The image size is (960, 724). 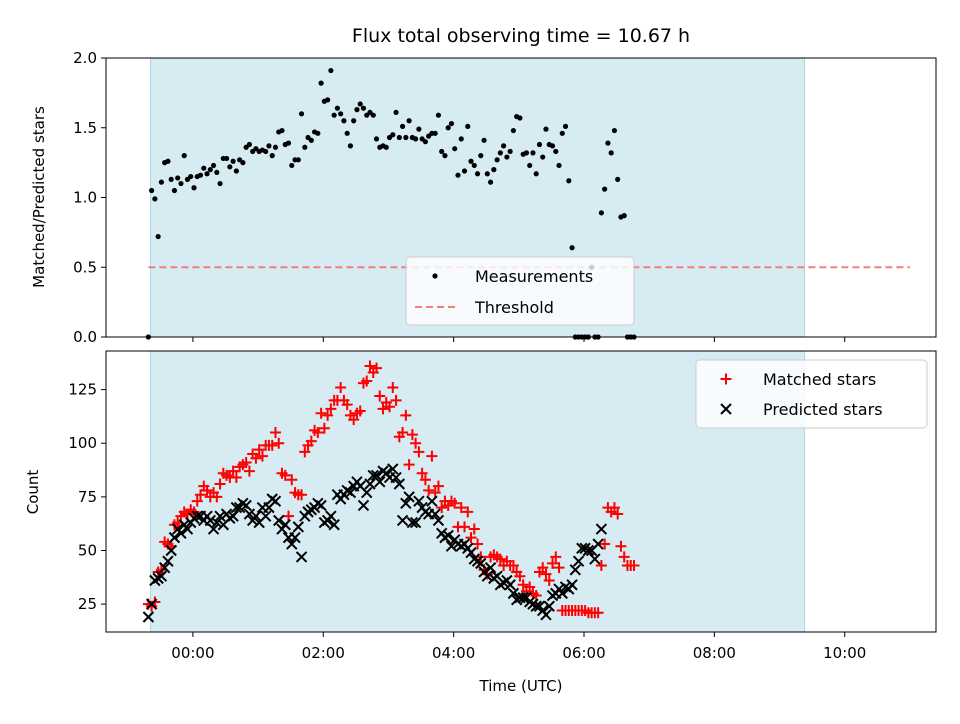 I want to click on bottom-legend-box, so click(x=811, y=394).